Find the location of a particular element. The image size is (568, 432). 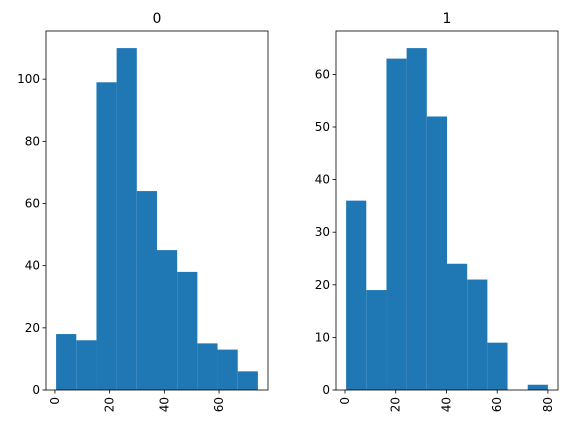

y-tick-label: 50 is located at coordinates (322, 127).